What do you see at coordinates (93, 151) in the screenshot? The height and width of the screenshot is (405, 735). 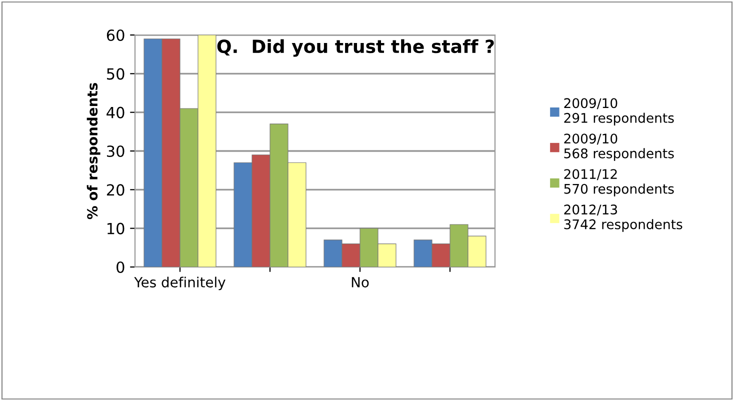 I see `y-axis-title: % of respondents` at bounding box center [93, 151].